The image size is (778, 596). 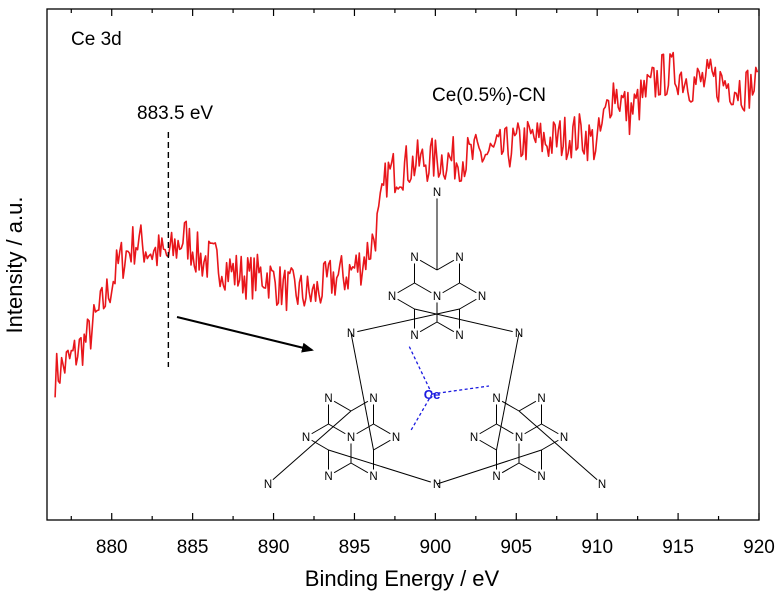 I want to click on y-axis-title: Intensity / a.u., so click(x=14, y=265).